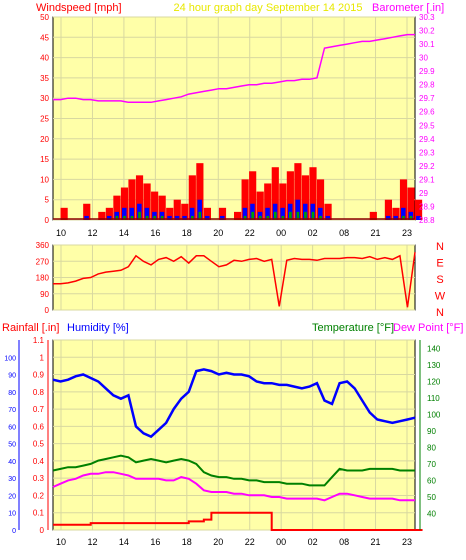 The height and width of the screenshot is (560, 466). What do you see at coordinates (427, 98) in the screenshot?
I see `barometer-y-tick: 29.7` at bounding box center [427, 98].